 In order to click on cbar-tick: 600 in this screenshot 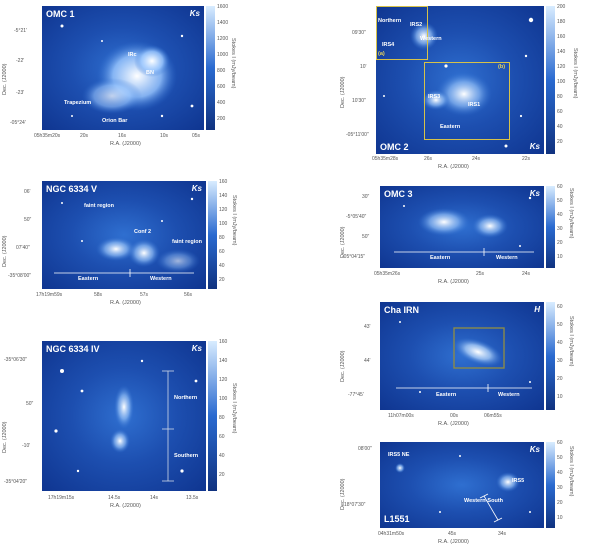, I will do `click(221, 87)`.